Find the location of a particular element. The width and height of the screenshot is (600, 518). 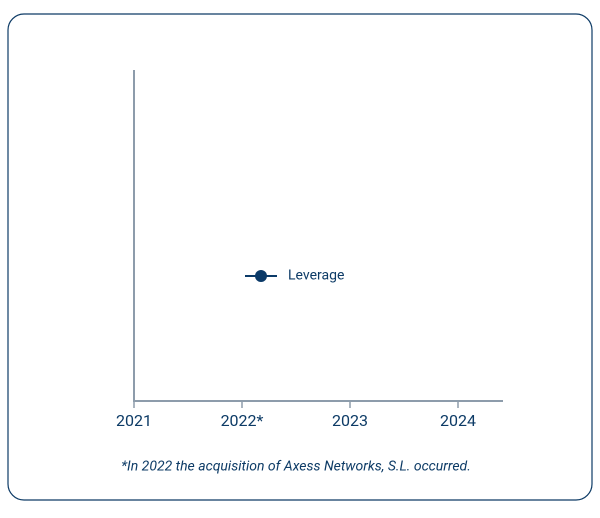

legend-marker is located at coordinates (261, 276).